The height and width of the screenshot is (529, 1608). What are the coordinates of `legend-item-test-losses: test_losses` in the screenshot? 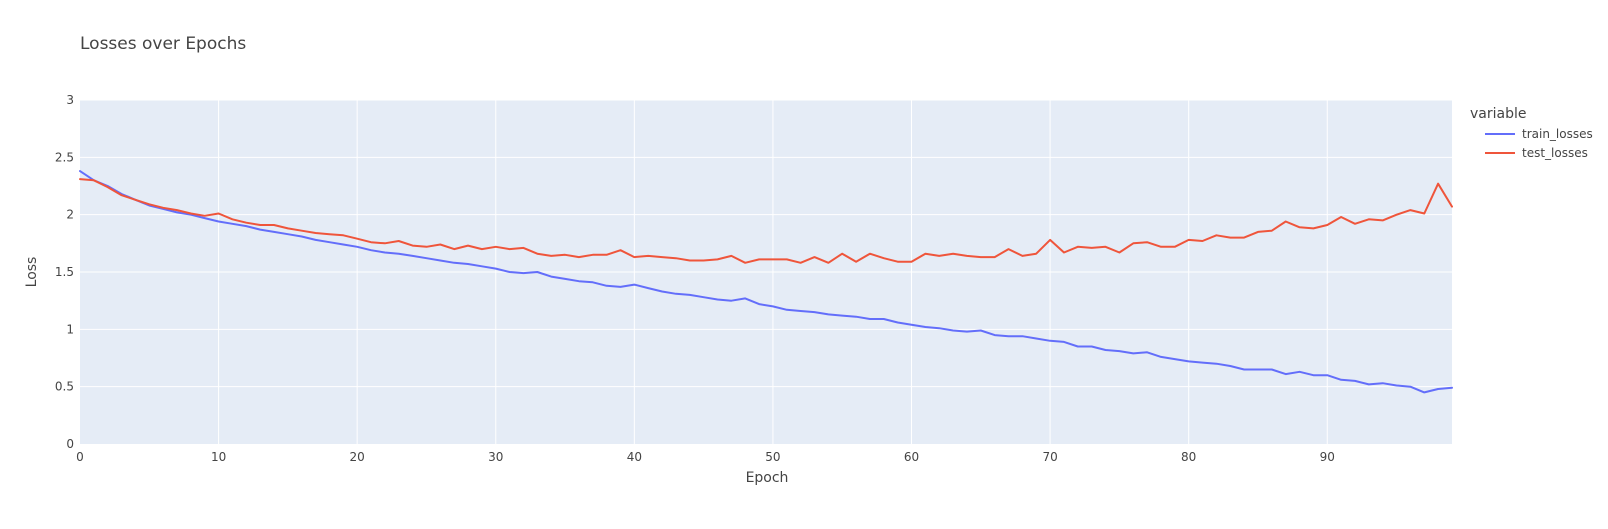 It's located at (1536, 153).